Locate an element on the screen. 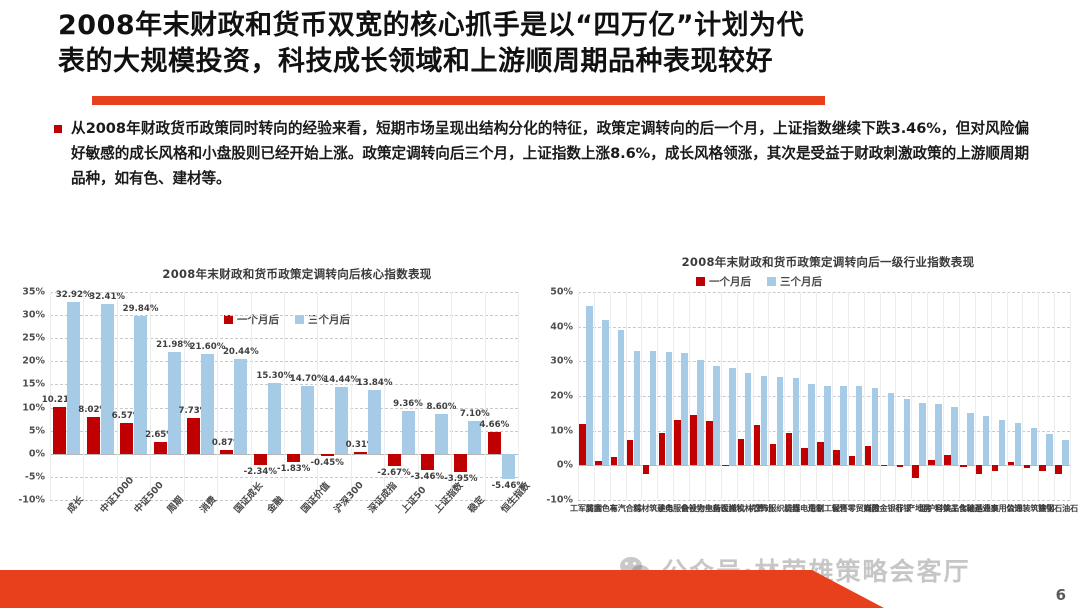 This screenshot has width=1080, height=608. x-axis-label: 基础化工 is located at coordinates (966, 508).